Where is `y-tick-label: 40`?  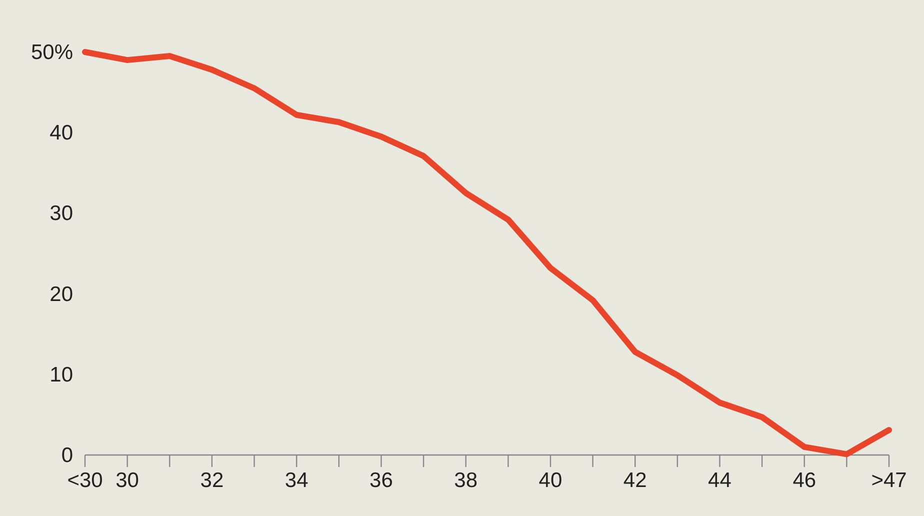 y-tick-label: 40 is located at coordinates (61, 133).